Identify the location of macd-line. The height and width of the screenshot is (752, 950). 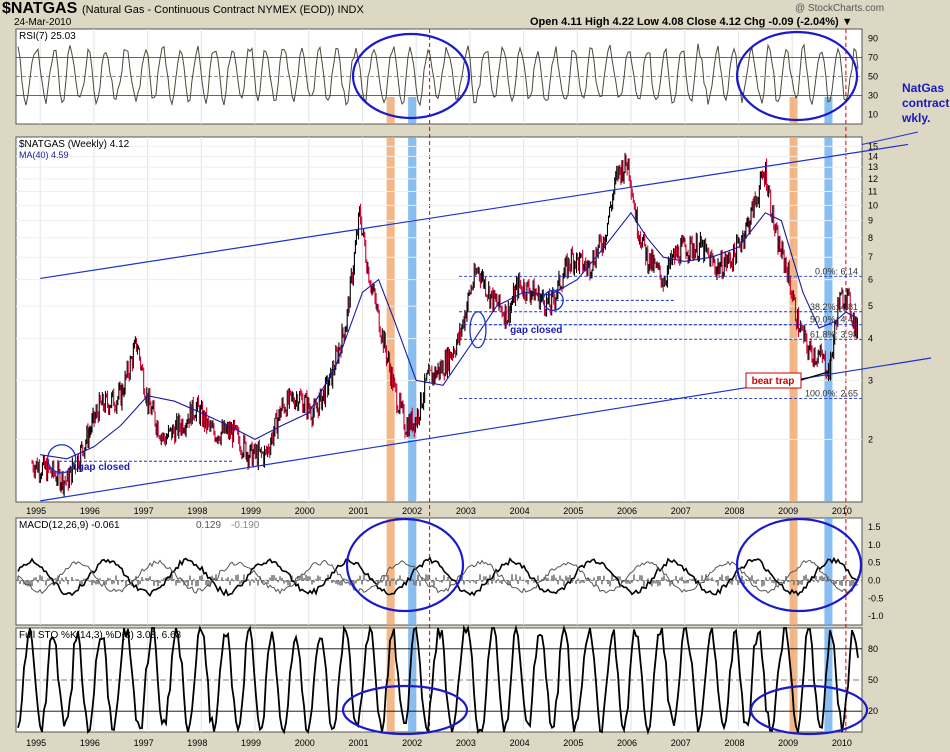
(438, 577).